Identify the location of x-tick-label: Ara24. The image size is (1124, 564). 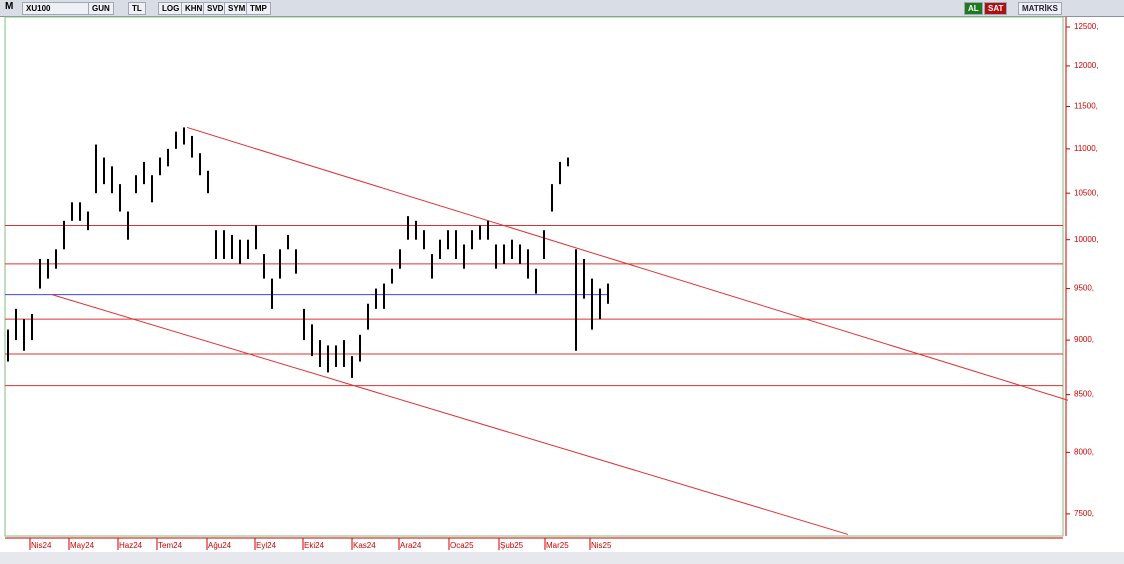
(411, 545).